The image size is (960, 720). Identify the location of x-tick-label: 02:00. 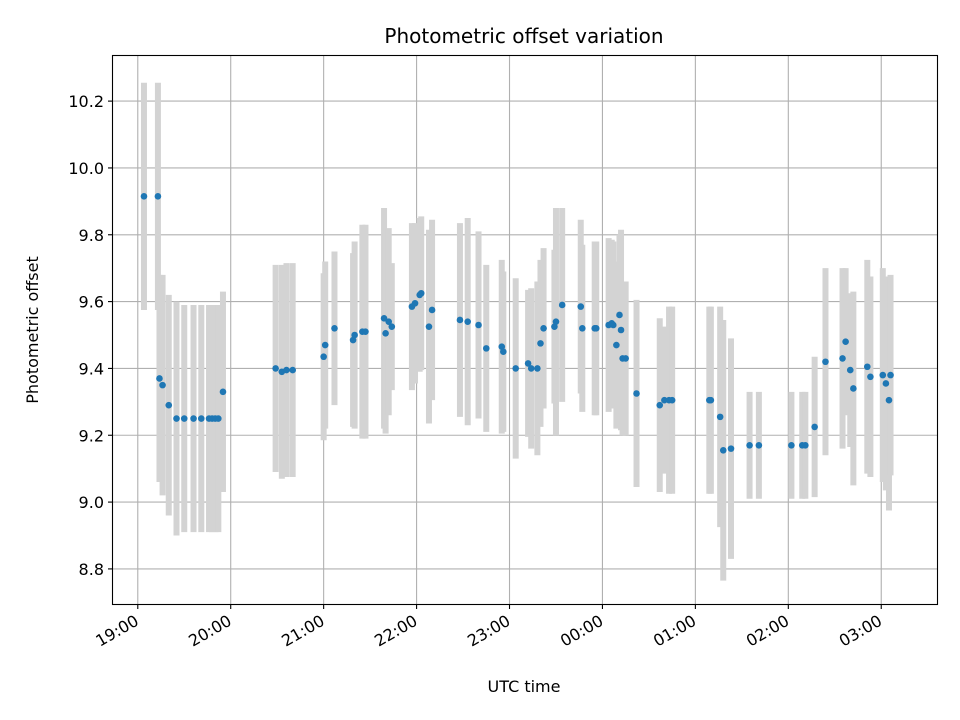
(767, 631).